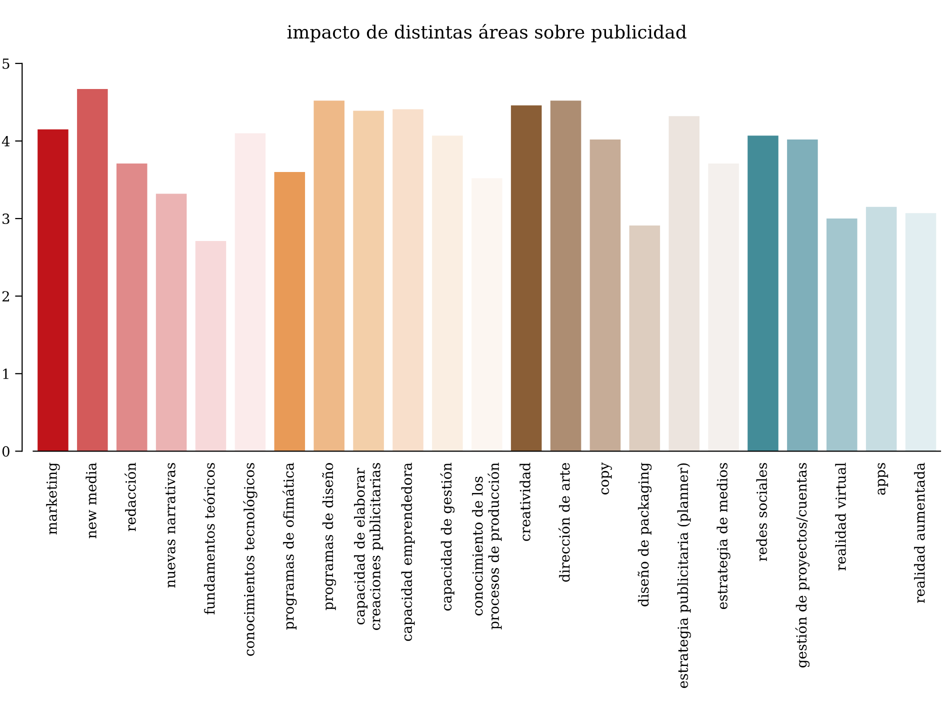  Describe the element at coordinates (329, 536) in the screenshot. I see `x-tick-label: programas de diseño` at that location.